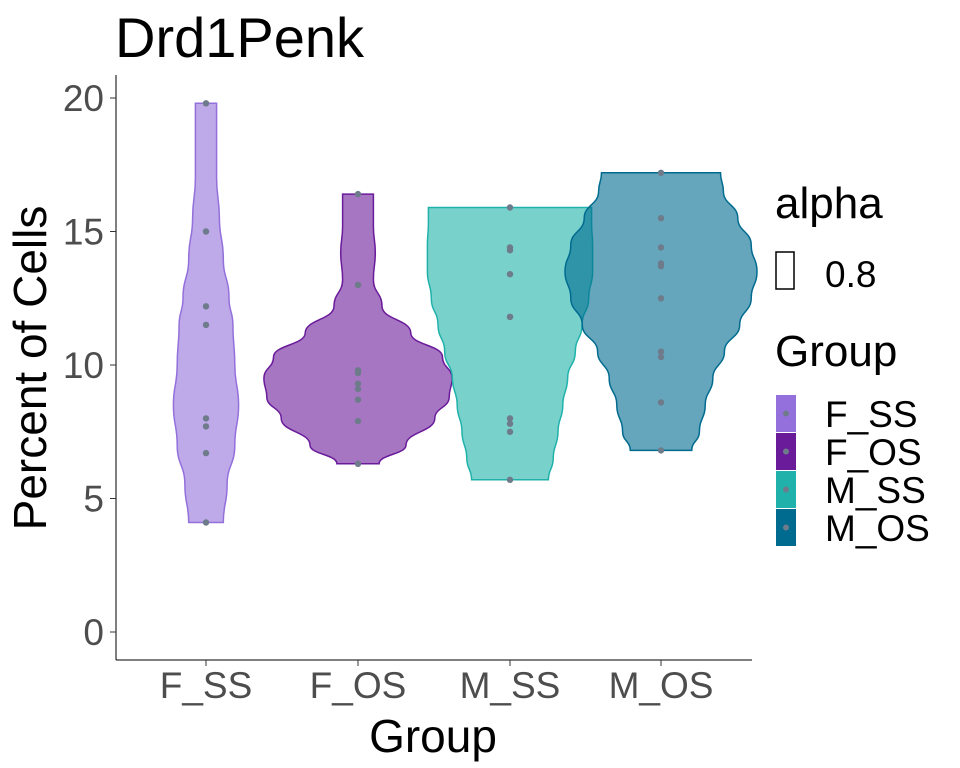 The image size is (960, 768). Describe the element at coordinates (358, 329) in the screenshot. I see `violin-f-os` at that location.